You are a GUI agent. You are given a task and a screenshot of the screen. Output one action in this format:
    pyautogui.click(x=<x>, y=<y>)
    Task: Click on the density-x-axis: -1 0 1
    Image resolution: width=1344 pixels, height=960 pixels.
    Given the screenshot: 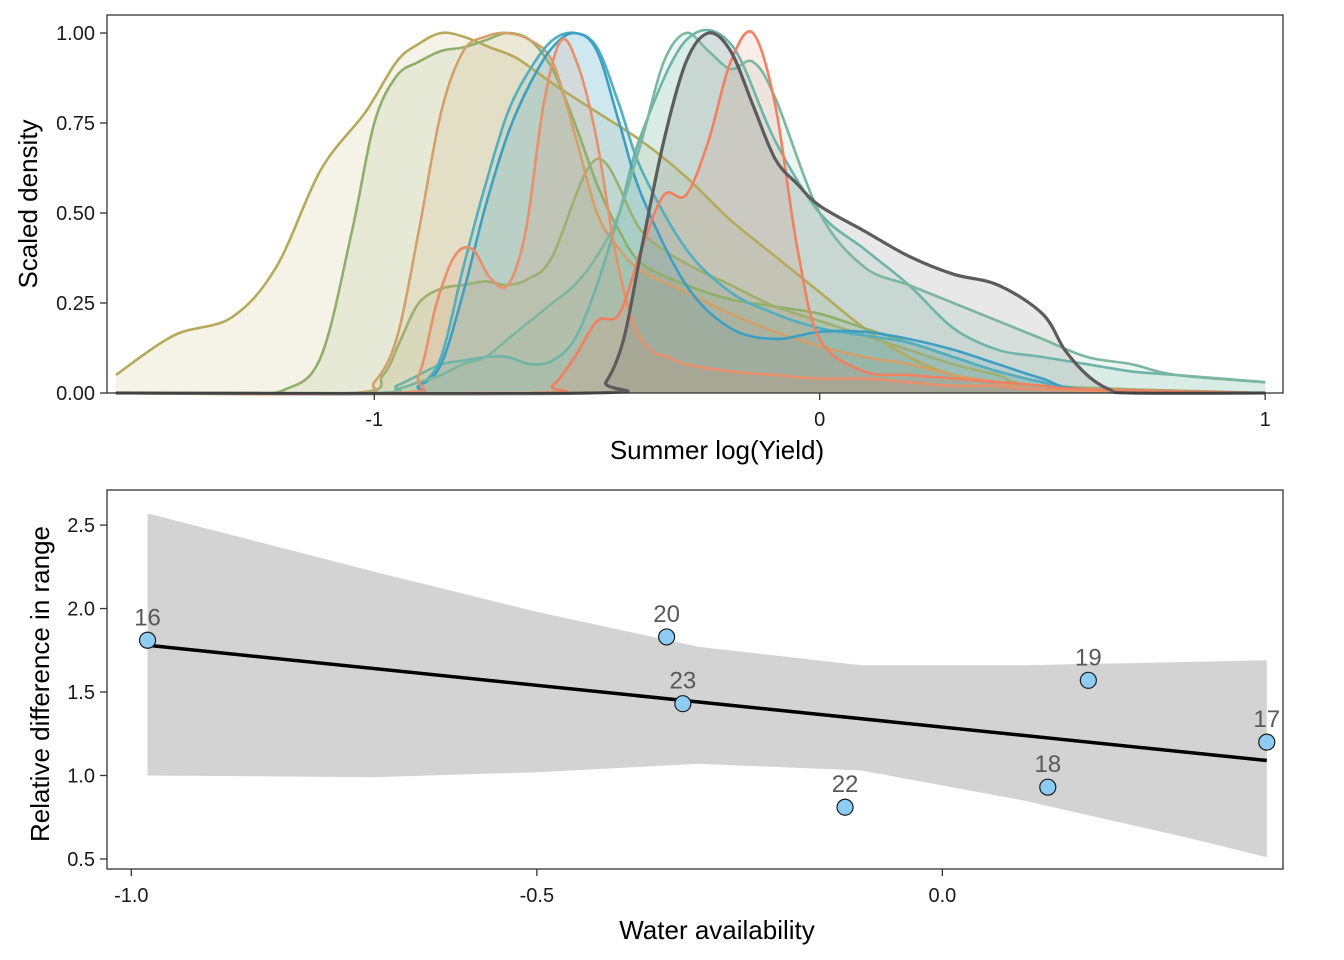 What is the action you would take?
    pyautogui.click(x=818, y=412)
    